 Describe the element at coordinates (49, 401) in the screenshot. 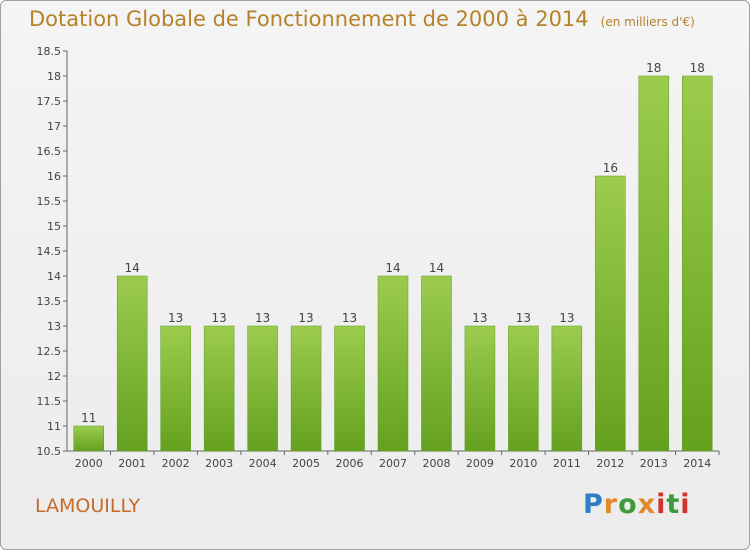

I see `y-tick-label: 11.5` at that location.